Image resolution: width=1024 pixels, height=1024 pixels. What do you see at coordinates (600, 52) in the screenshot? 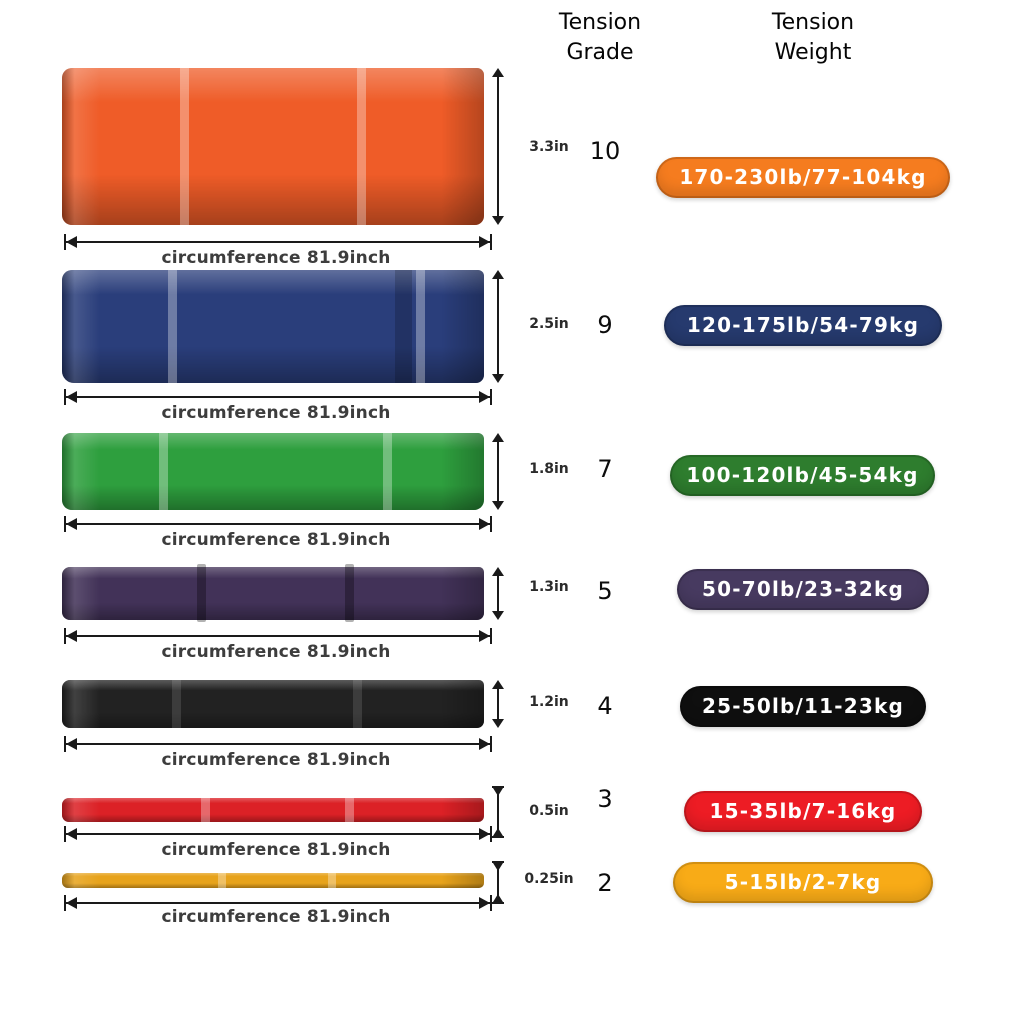
I see `tension-grade-header-line2: Grade` at bounding box center [600, 52].